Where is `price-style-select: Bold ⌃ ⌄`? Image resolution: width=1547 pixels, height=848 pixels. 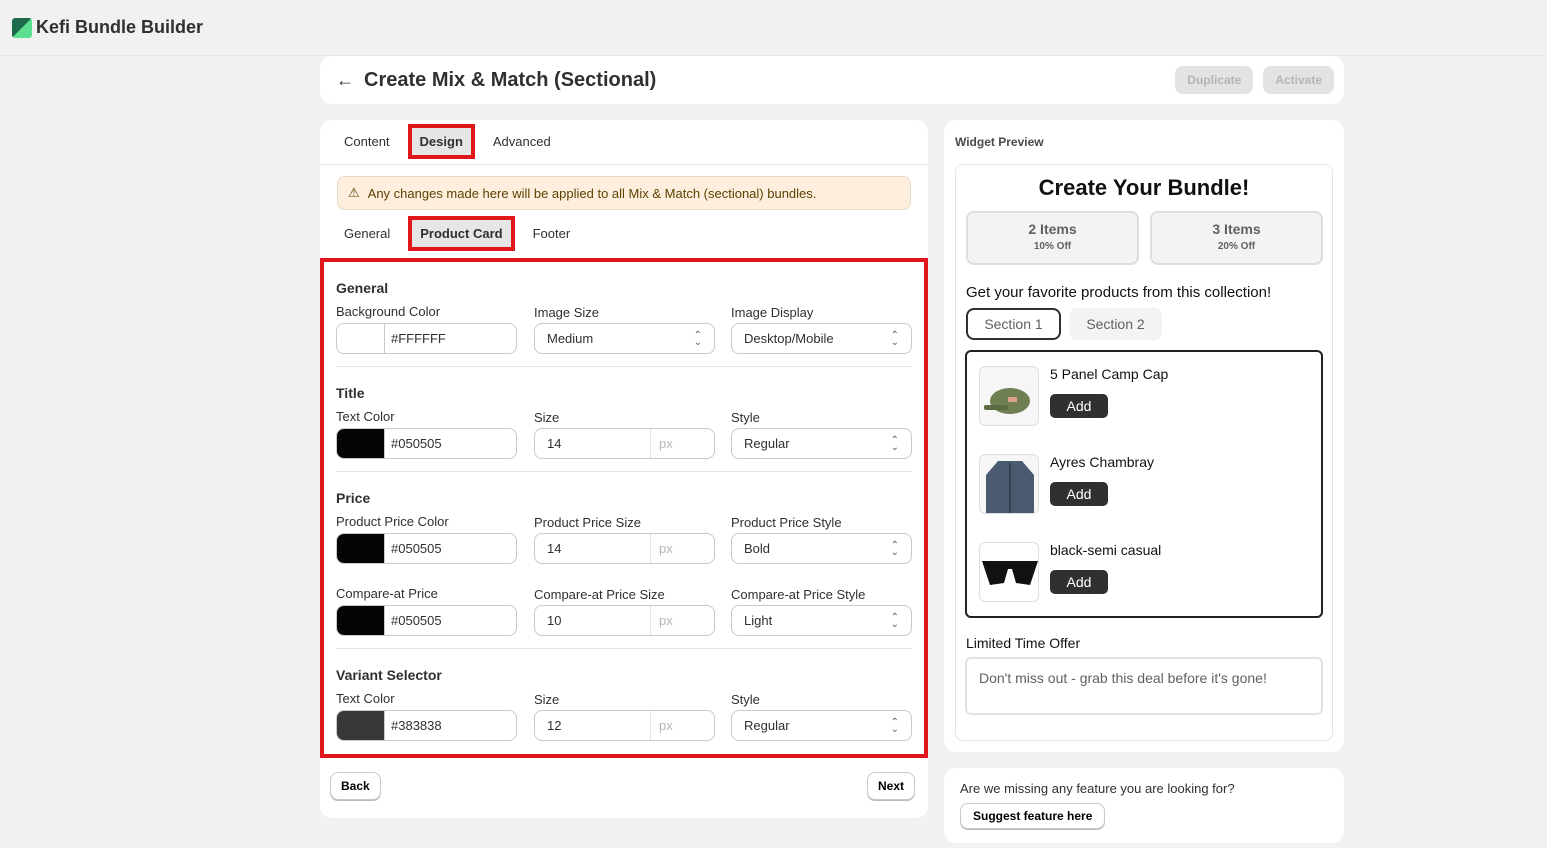
price-style-select: Bold ⌃ ⌄ is located at coordinates (821, 548).